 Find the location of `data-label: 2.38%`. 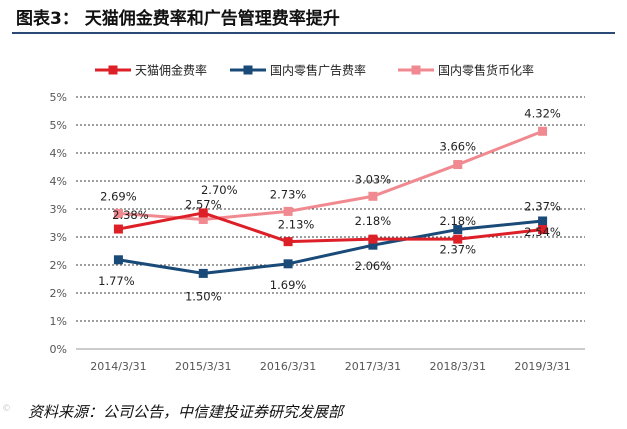

data-label: 2.38% is located at coordinates (130, 215).